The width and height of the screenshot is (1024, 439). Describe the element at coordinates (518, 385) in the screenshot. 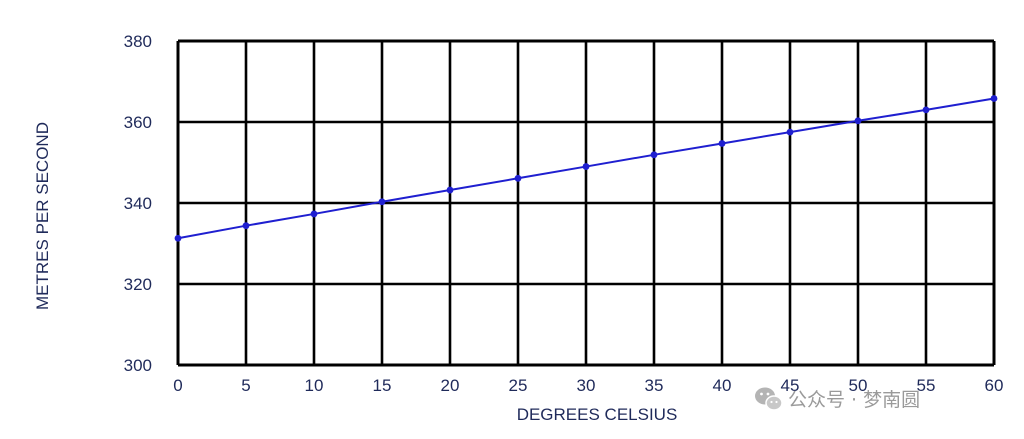

I see `x-tick-label: 25` at that location.